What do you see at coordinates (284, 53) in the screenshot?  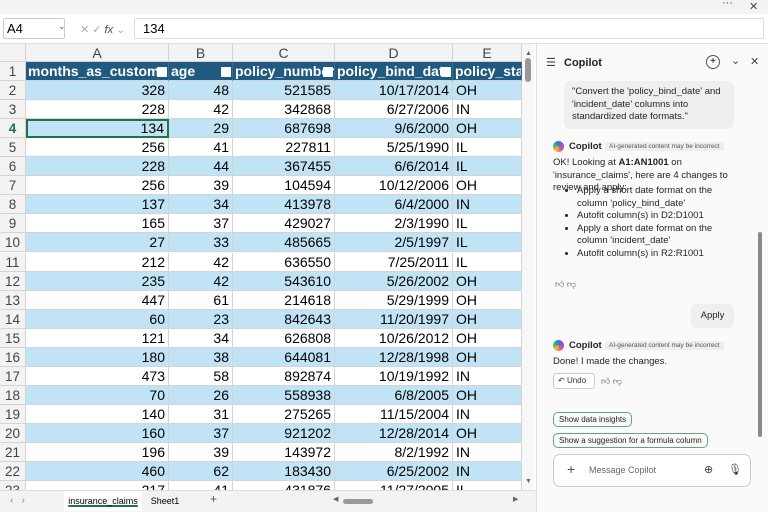 I see `column-header: C` at bounding box center [284, 53].